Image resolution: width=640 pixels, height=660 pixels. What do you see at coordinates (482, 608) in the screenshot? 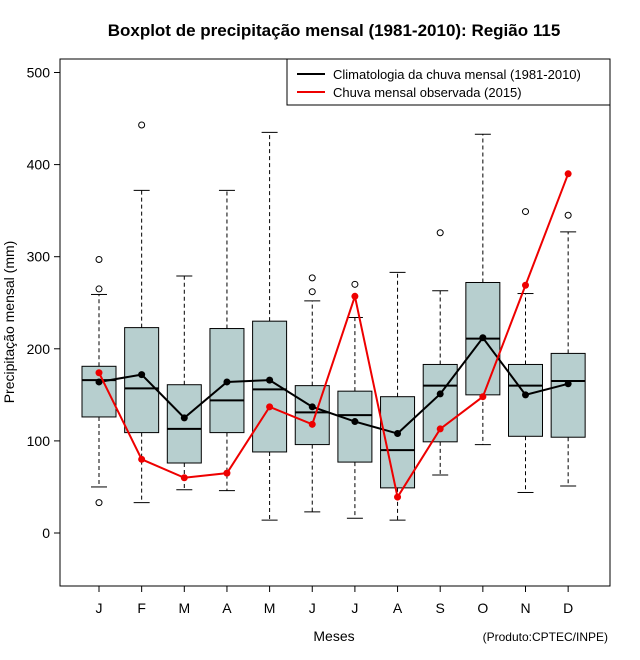
I see `x-tick-label: O` at bounding box center [482, 608].